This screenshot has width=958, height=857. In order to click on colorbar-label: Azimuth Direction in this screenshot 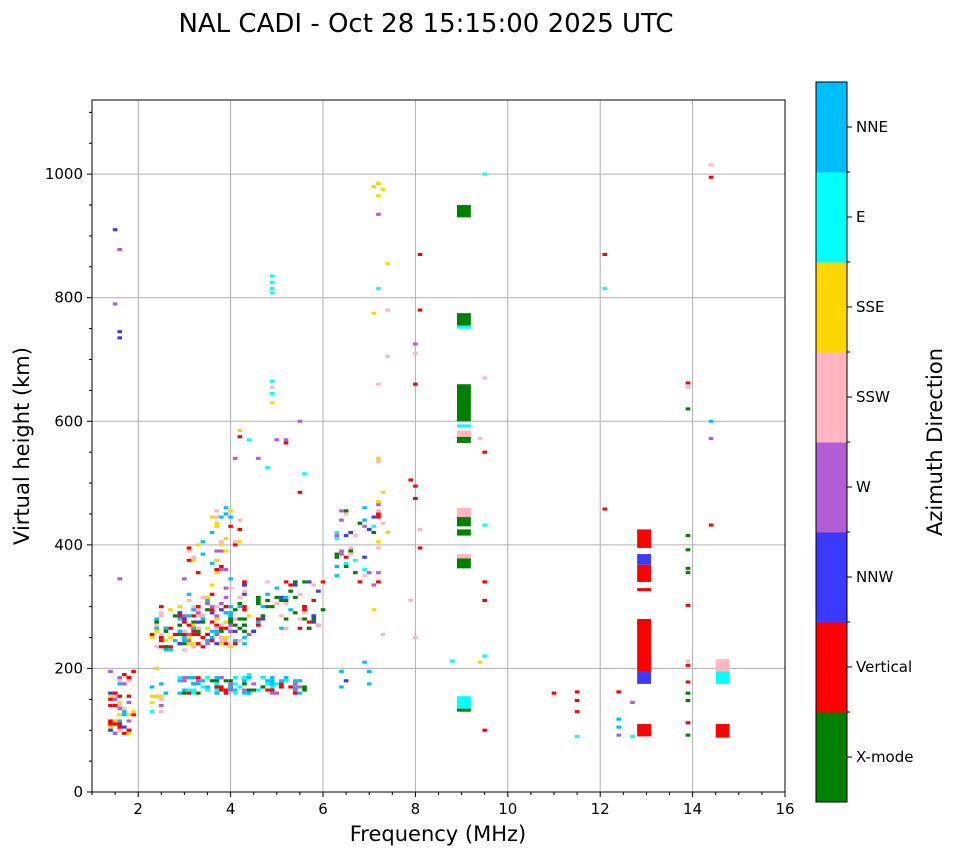, I will do `click(935, 442)`.